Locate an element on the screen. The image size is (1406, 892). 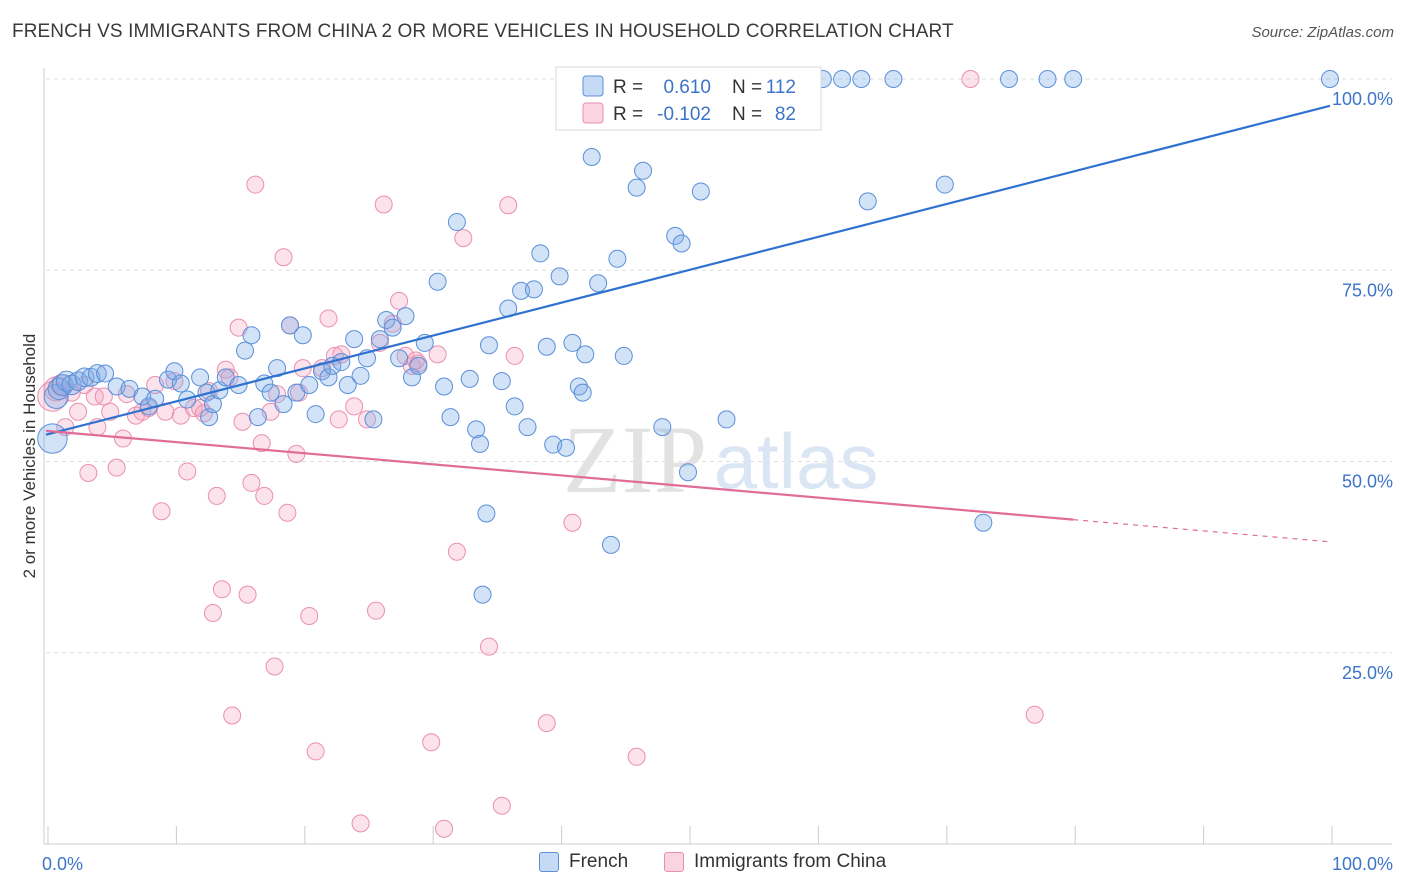
series-legend: French Immigrants from China is located at coordinates (703, 865).